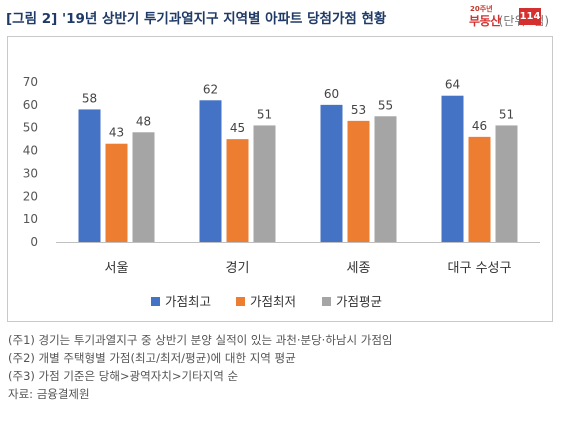 The image size is (561, 425). I want to click on data-label: 58, so click(89, 98).